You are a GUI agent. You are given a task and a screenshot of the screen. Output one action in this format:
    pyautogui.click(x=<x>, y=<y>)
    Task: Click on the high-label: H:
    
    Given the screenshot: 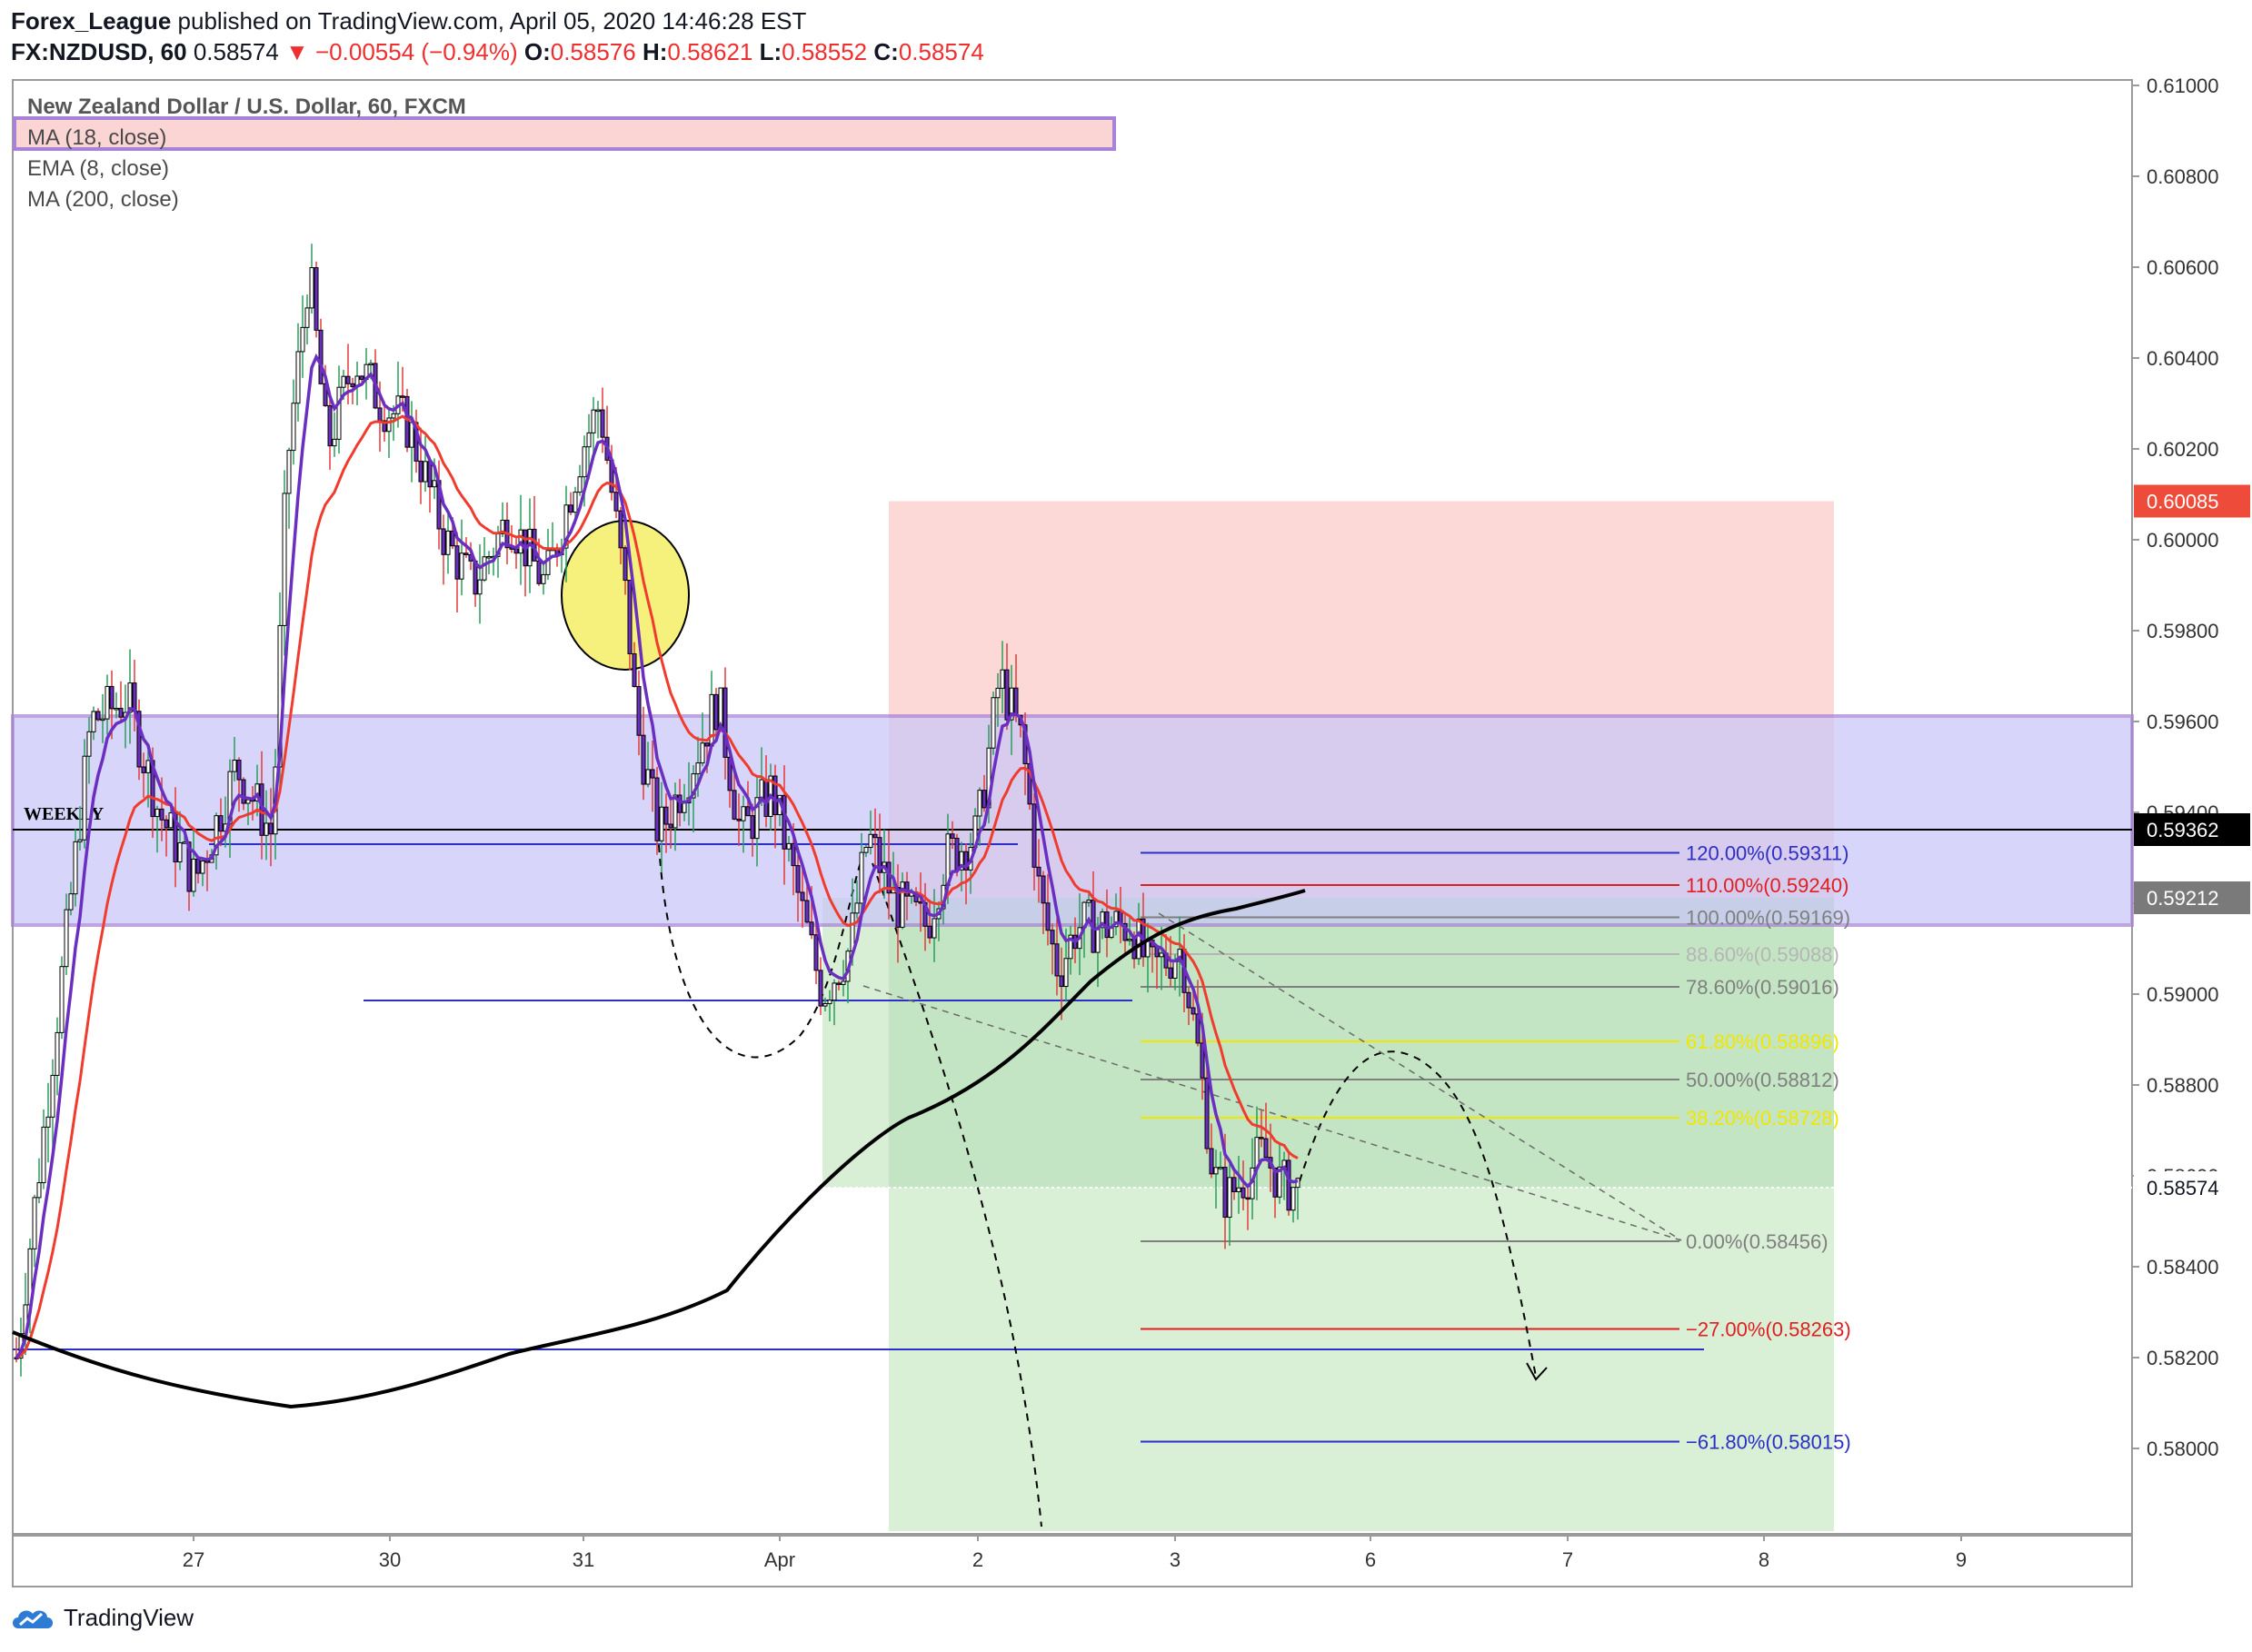 What is the action you would take?
    pyautogui.click(x=655, y=51)
    